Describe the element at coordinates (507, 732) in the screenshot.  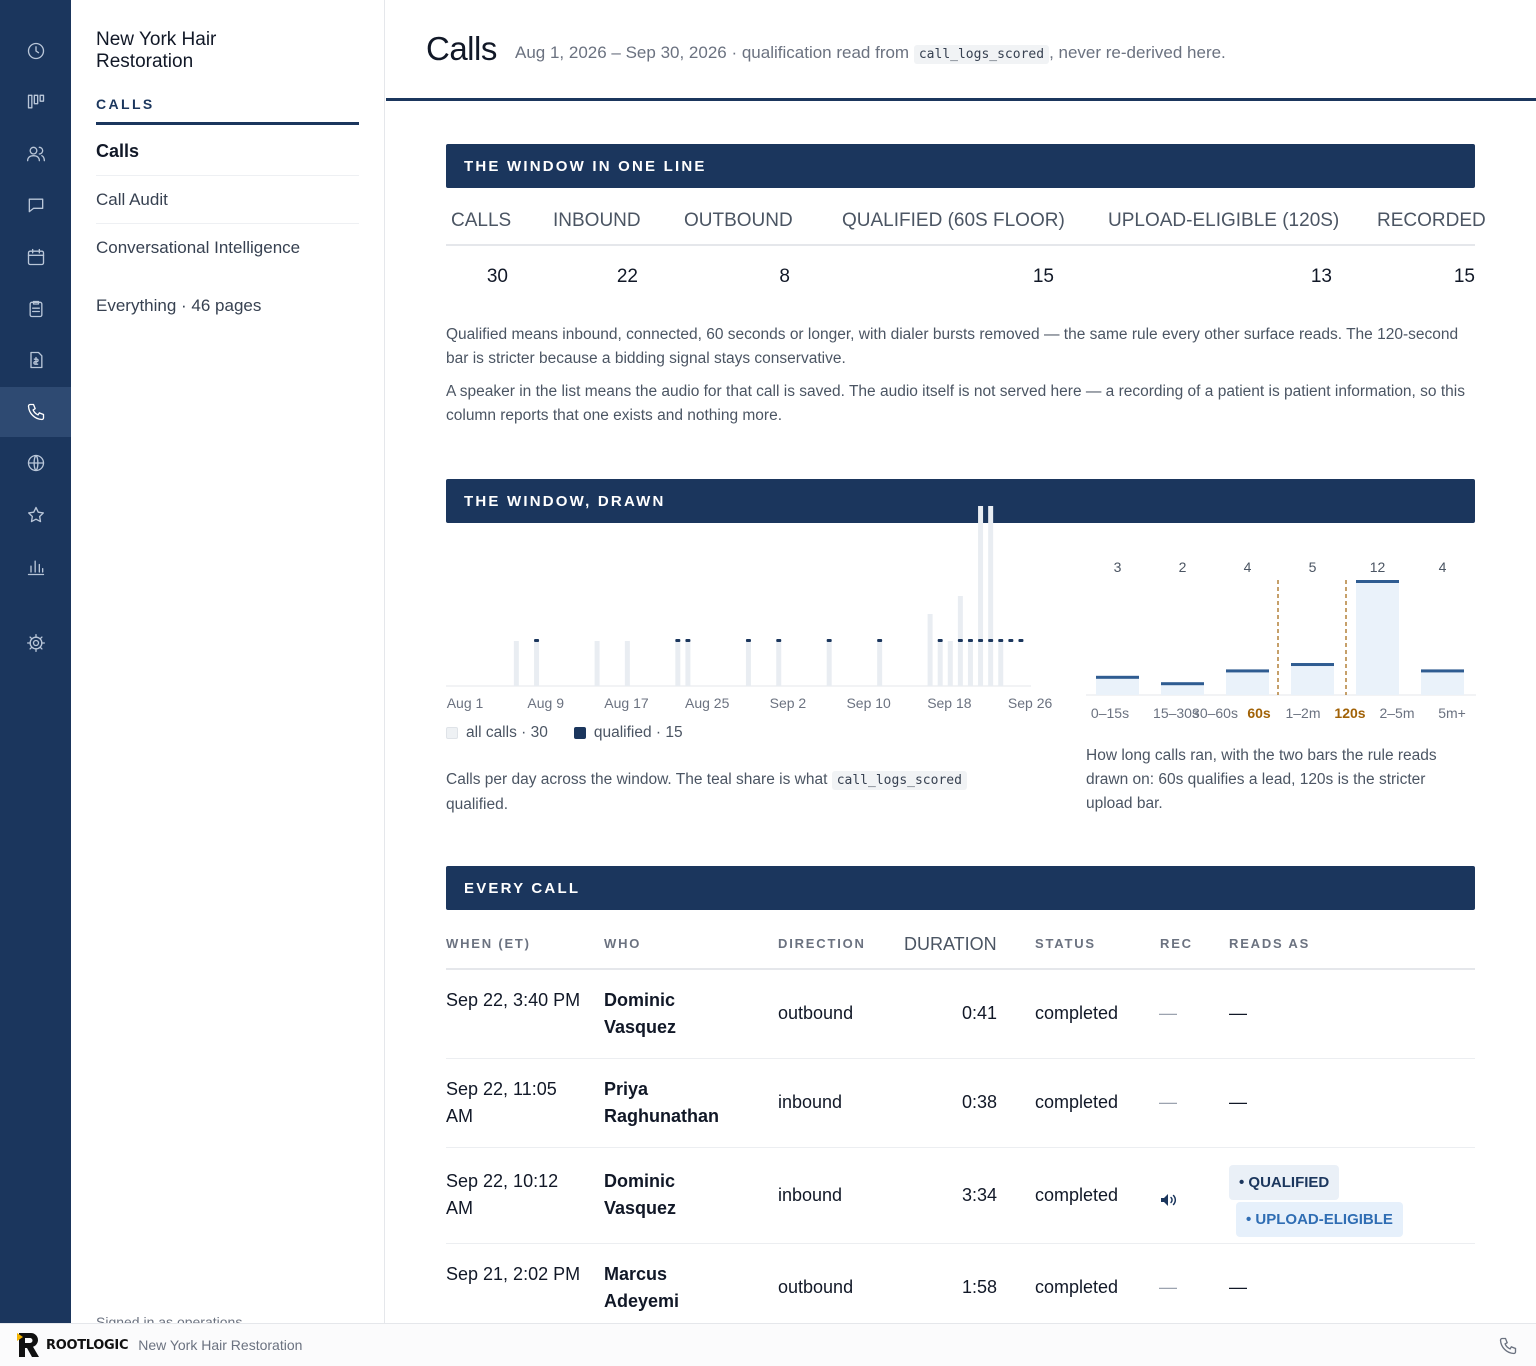
I see `legend-label-all: all calls · 30` at that location.